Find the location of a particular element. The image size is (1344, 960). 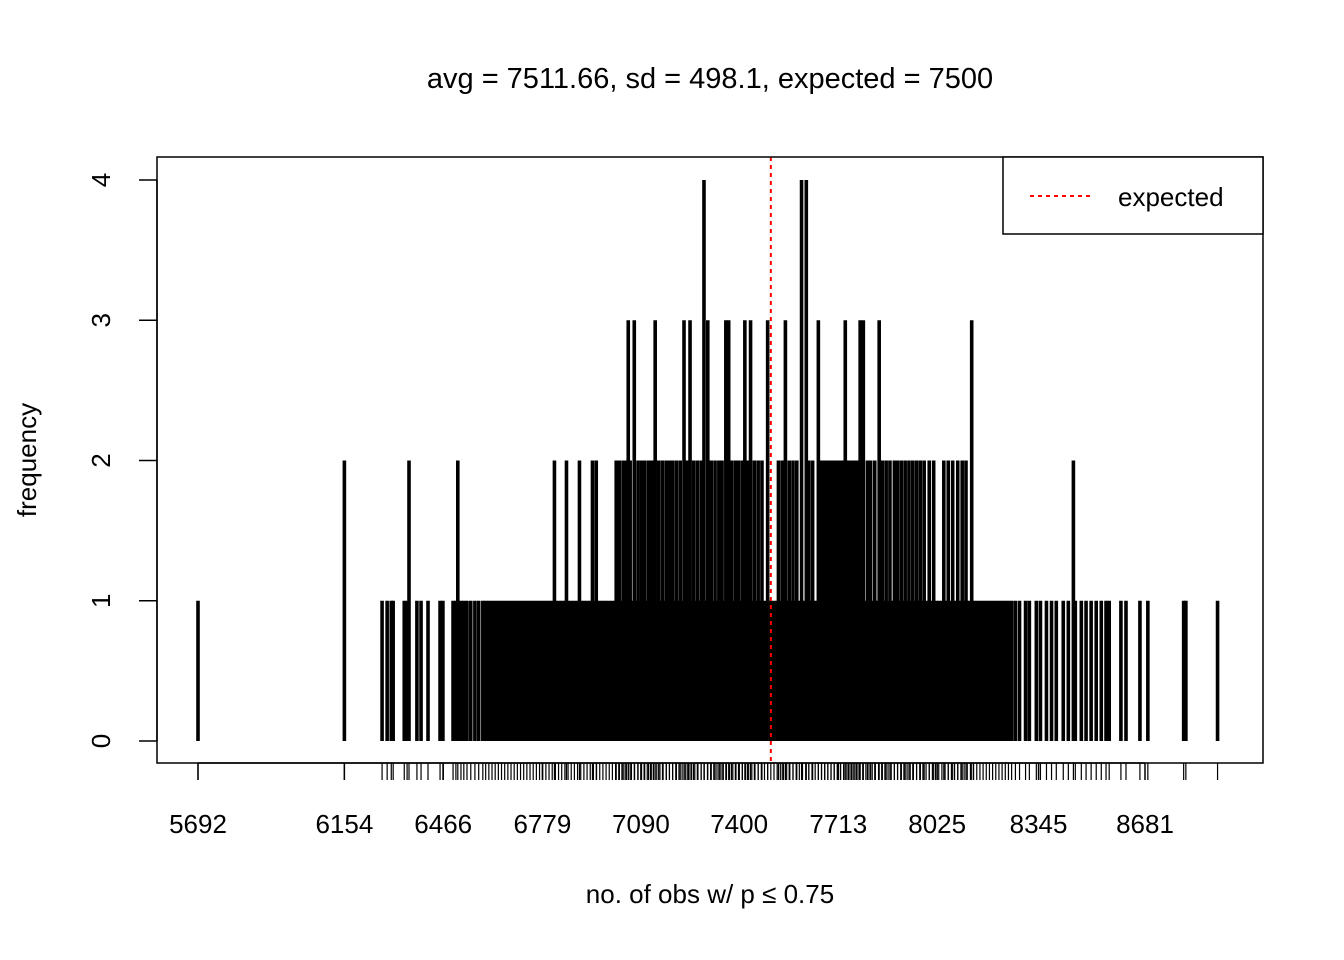

x-axis: 5692 6154 6466 6779 7090 7400 7713 8025 8345 8681 is located at coordinates (671, 800).